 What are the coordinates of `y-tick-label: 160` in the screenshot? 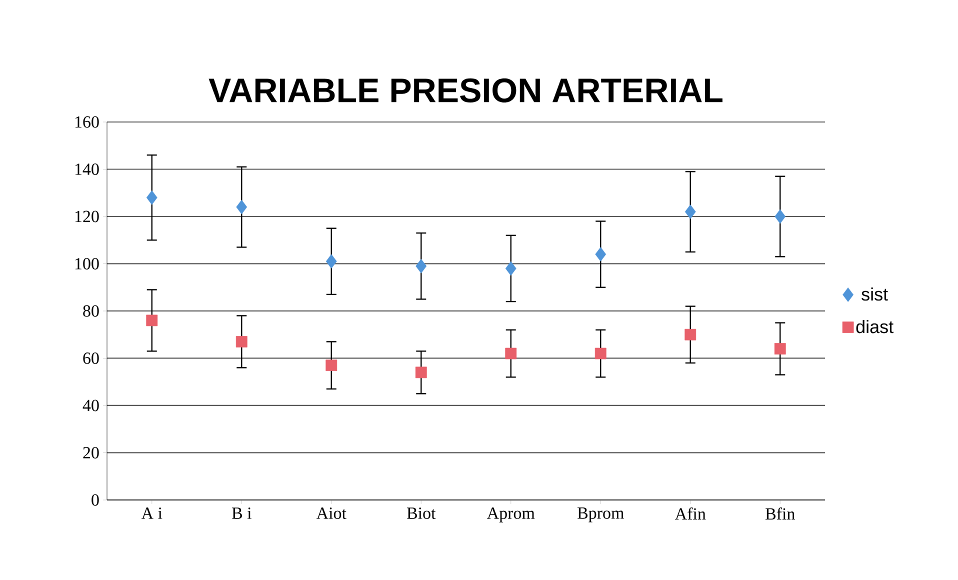 It's located at (87, 122).